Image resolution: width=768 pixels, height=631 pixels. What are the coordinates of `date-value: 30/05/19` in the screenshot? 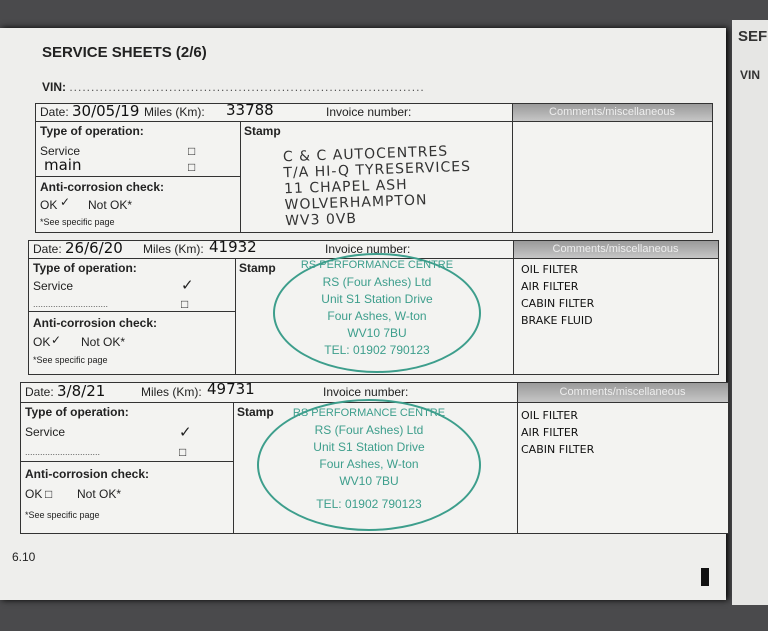 It's located at (106, 111).